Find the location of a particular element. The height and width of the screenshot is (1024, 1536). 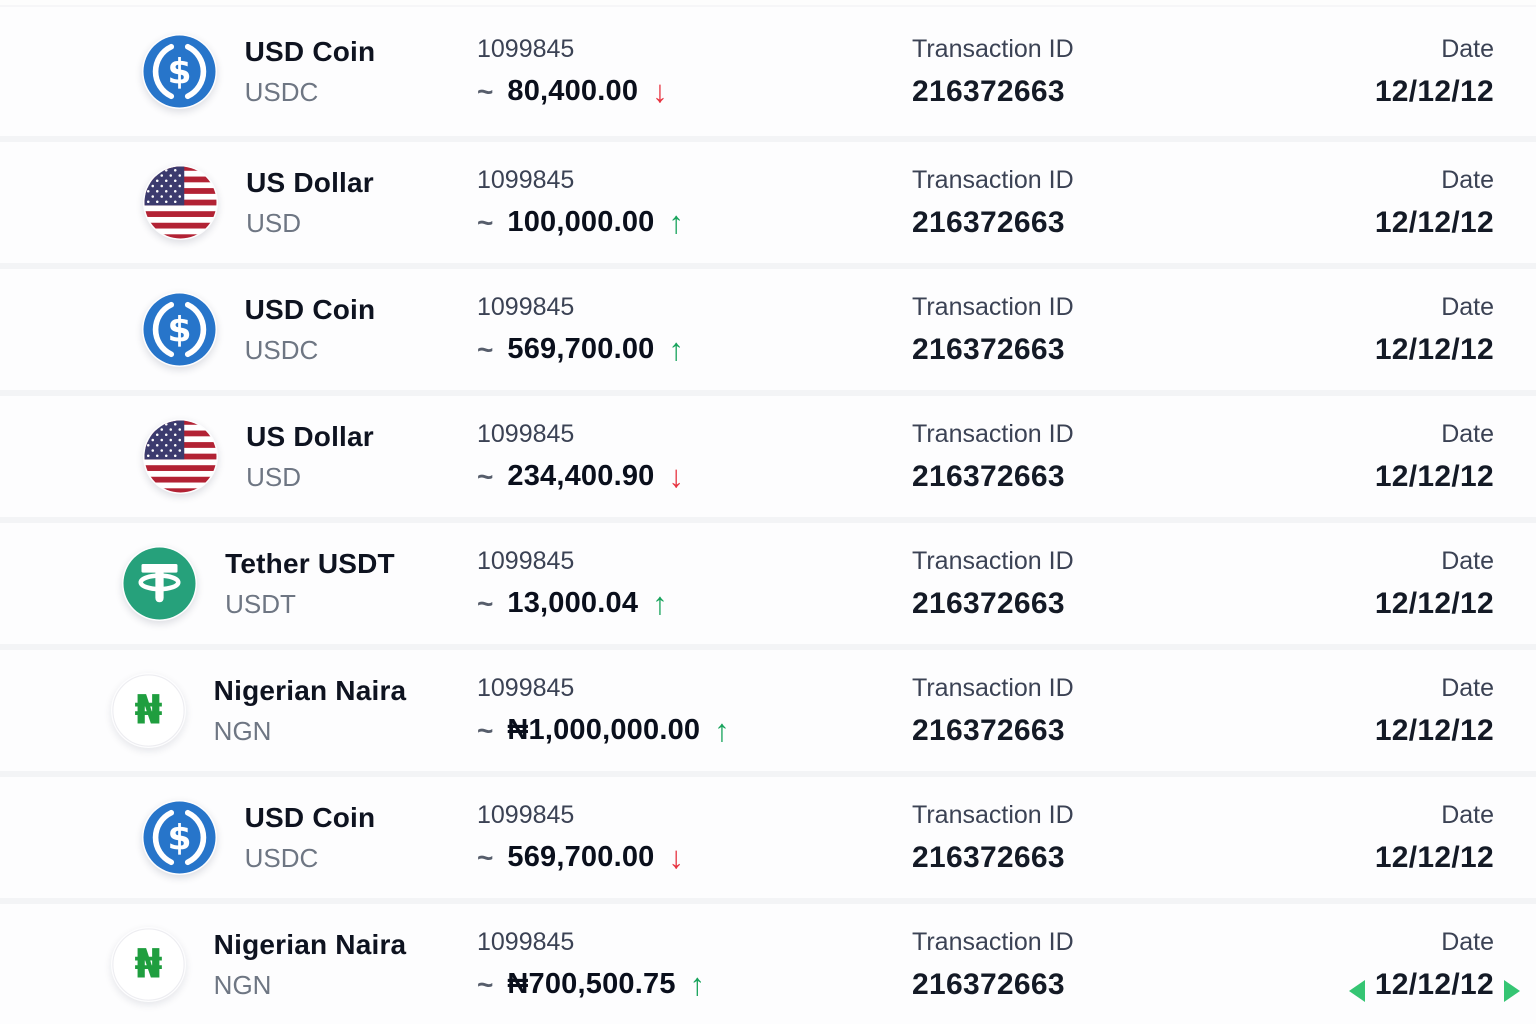

amount-value: 80,400.00 is located at coordinates (573, 91).